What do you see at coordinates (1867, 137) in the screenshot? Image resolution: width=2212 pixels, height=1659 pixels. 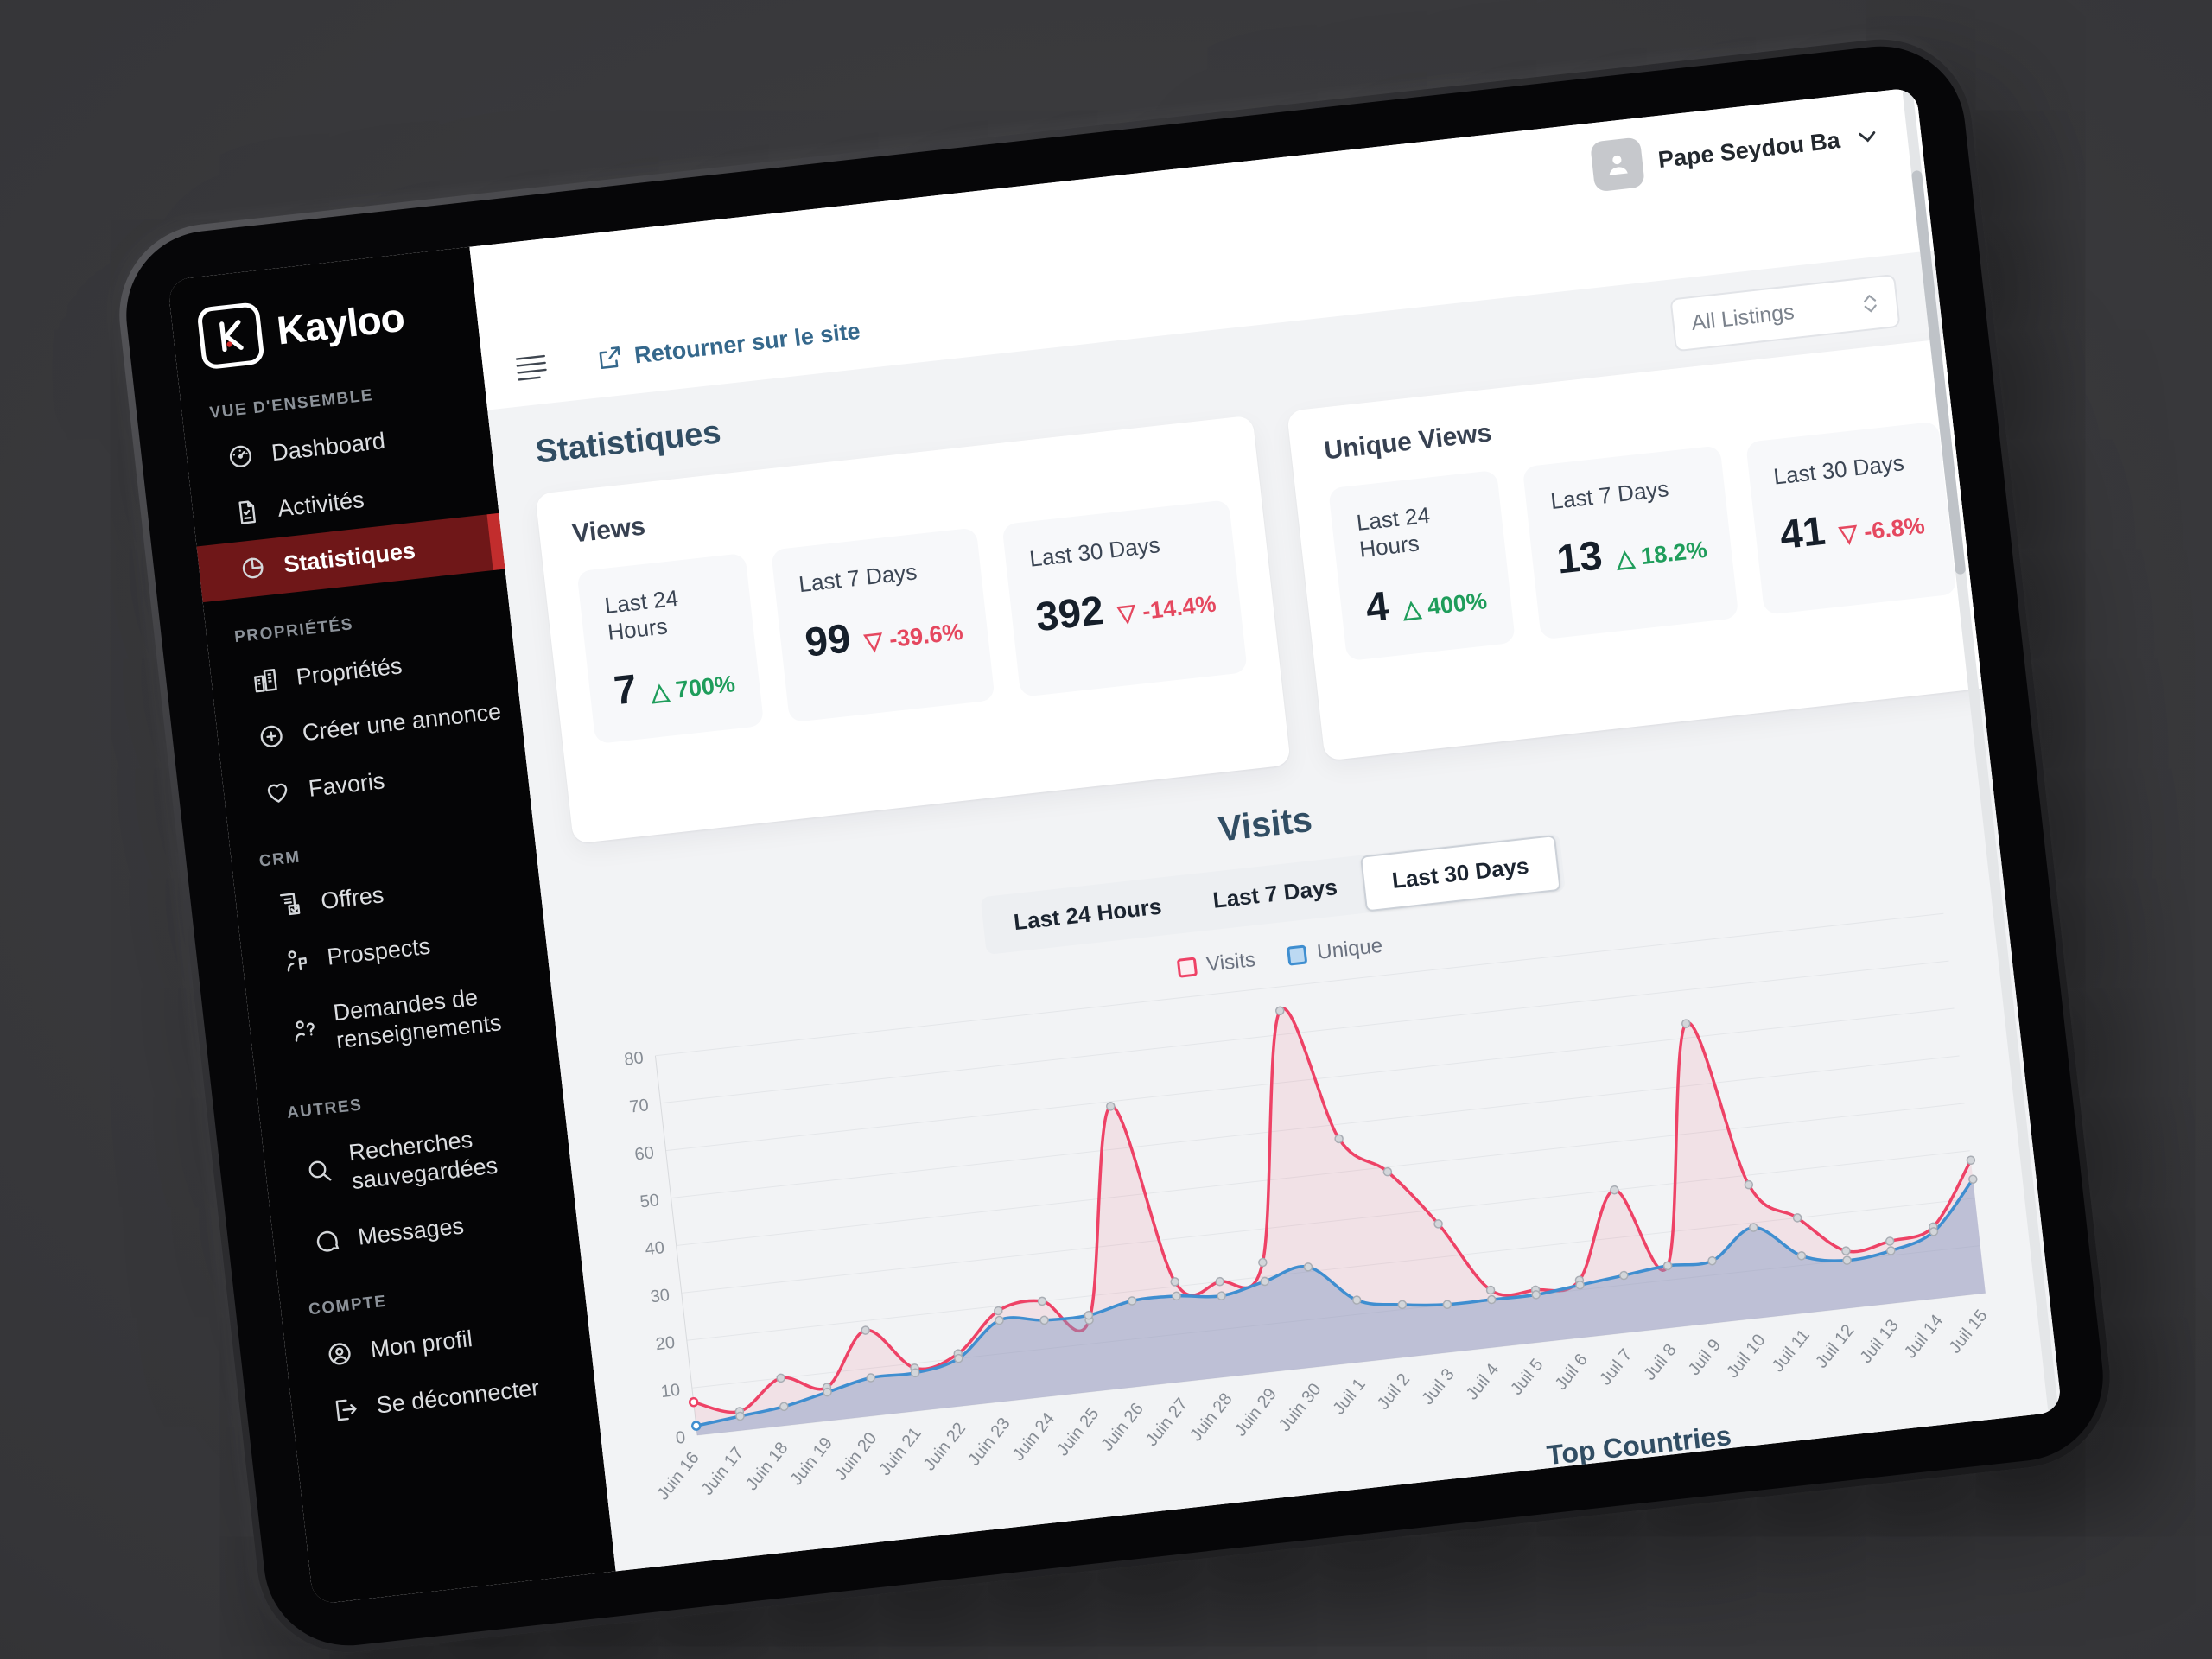 I see `chevron-down-icon` at bounding box center [1867, 137].